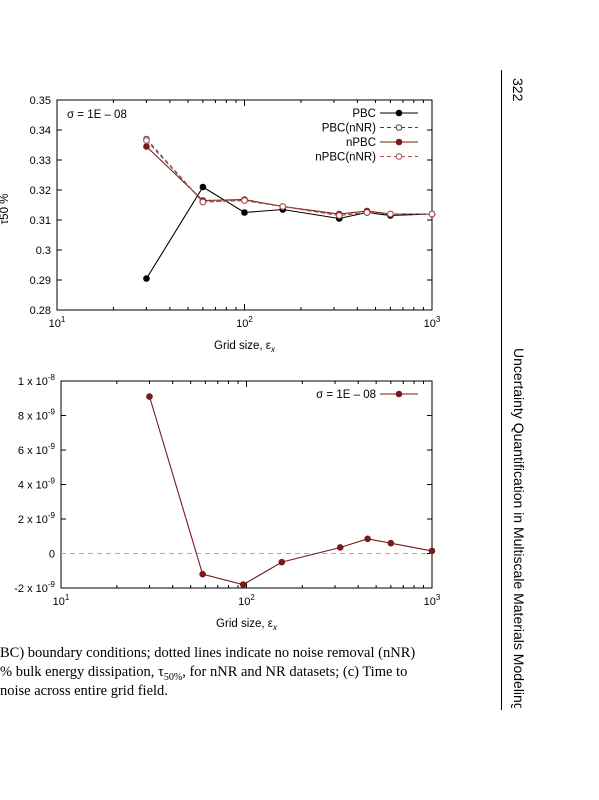 The width and height of the screenshot is (599, 800). What do you see at coordinates (34, 587) in the screenshot?
I see `y-tick-label: -2 x 10⁻⁹` at bounding box center [34, 587].